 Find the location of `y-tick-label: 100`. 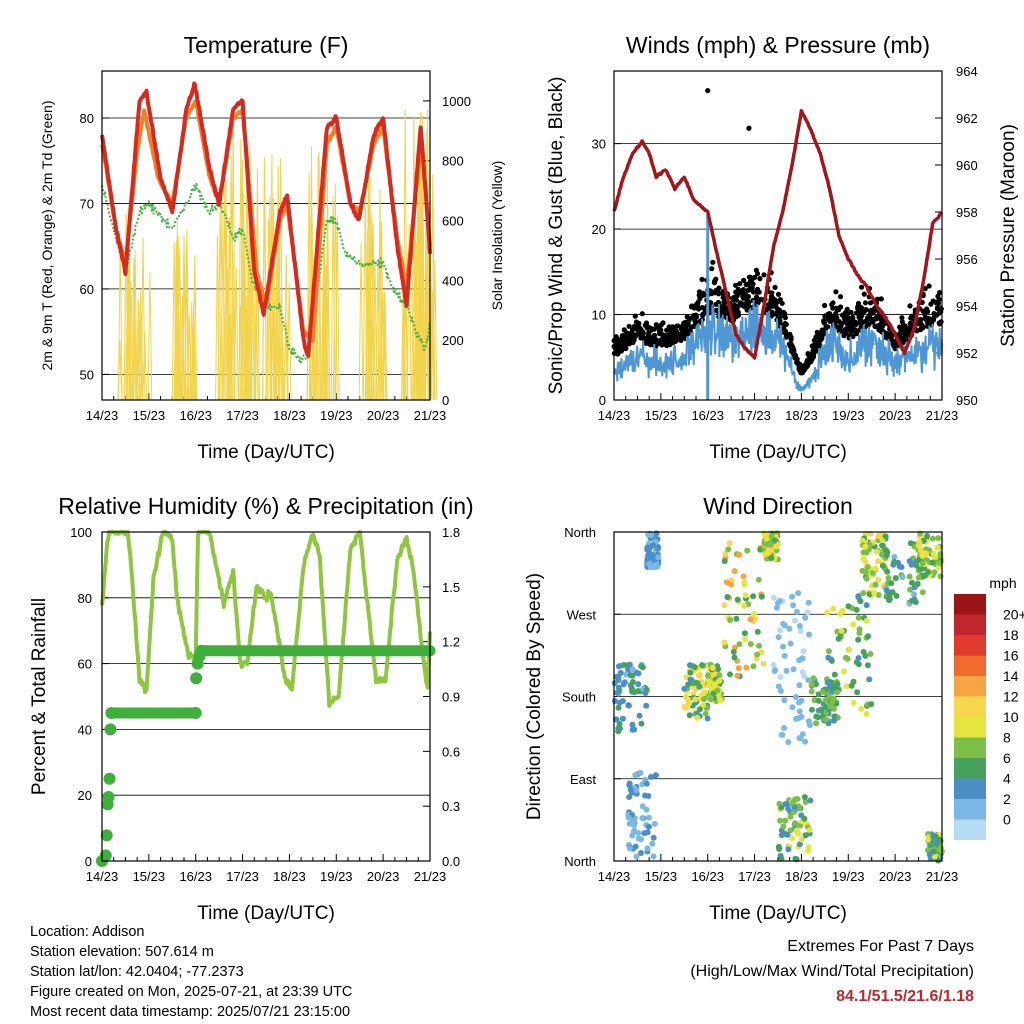

y-tick-label: 100 is located at coordinates (81, 532).